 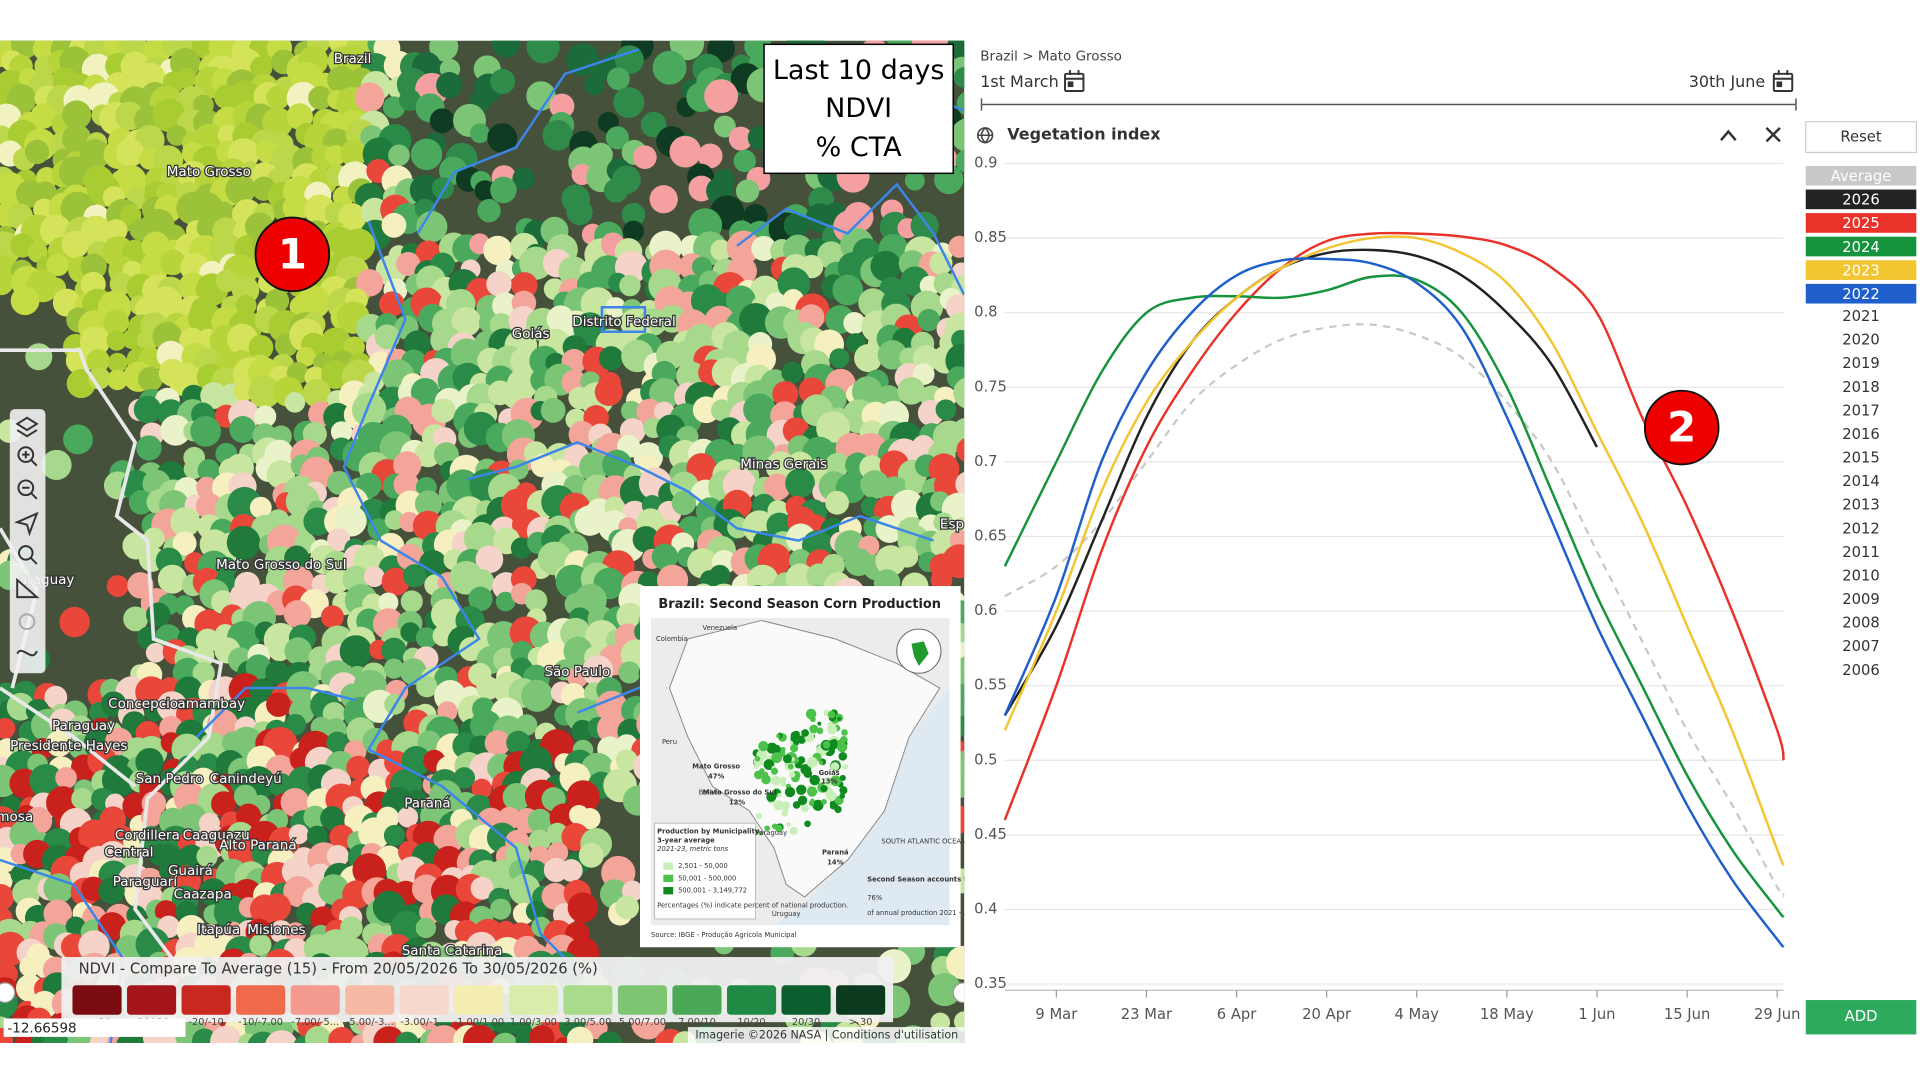 I want to click on layers-icon, so click(x=27, y=427).